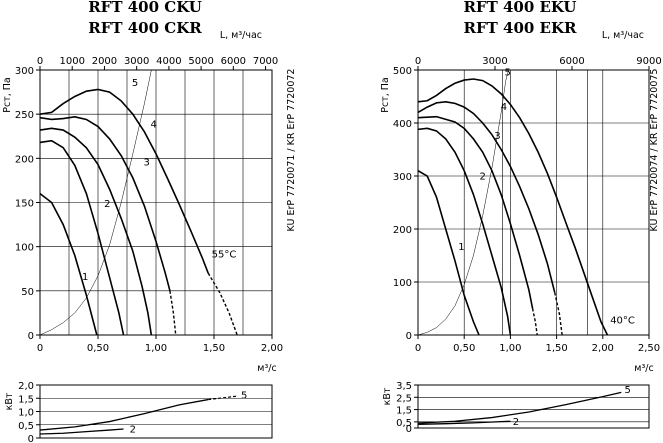  Describe the element at coordinates (24, 115) in the screenshot. I see `y-tick-label: 250` at that location.